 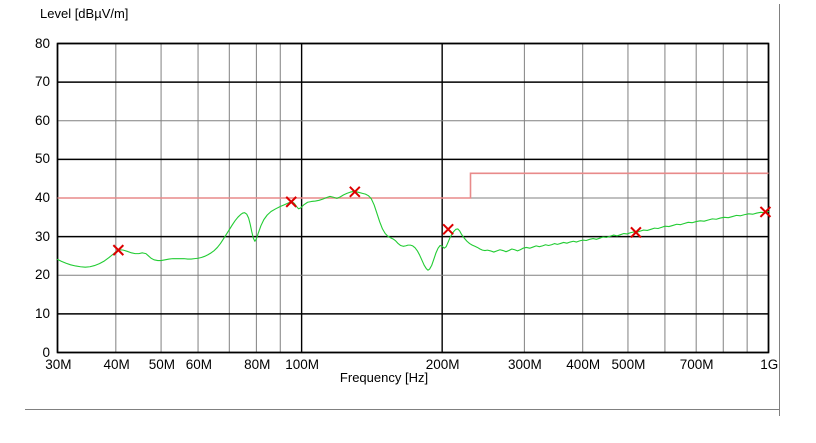 I want to click on y-tick-label-80: 80, so click(x=42, y=43).